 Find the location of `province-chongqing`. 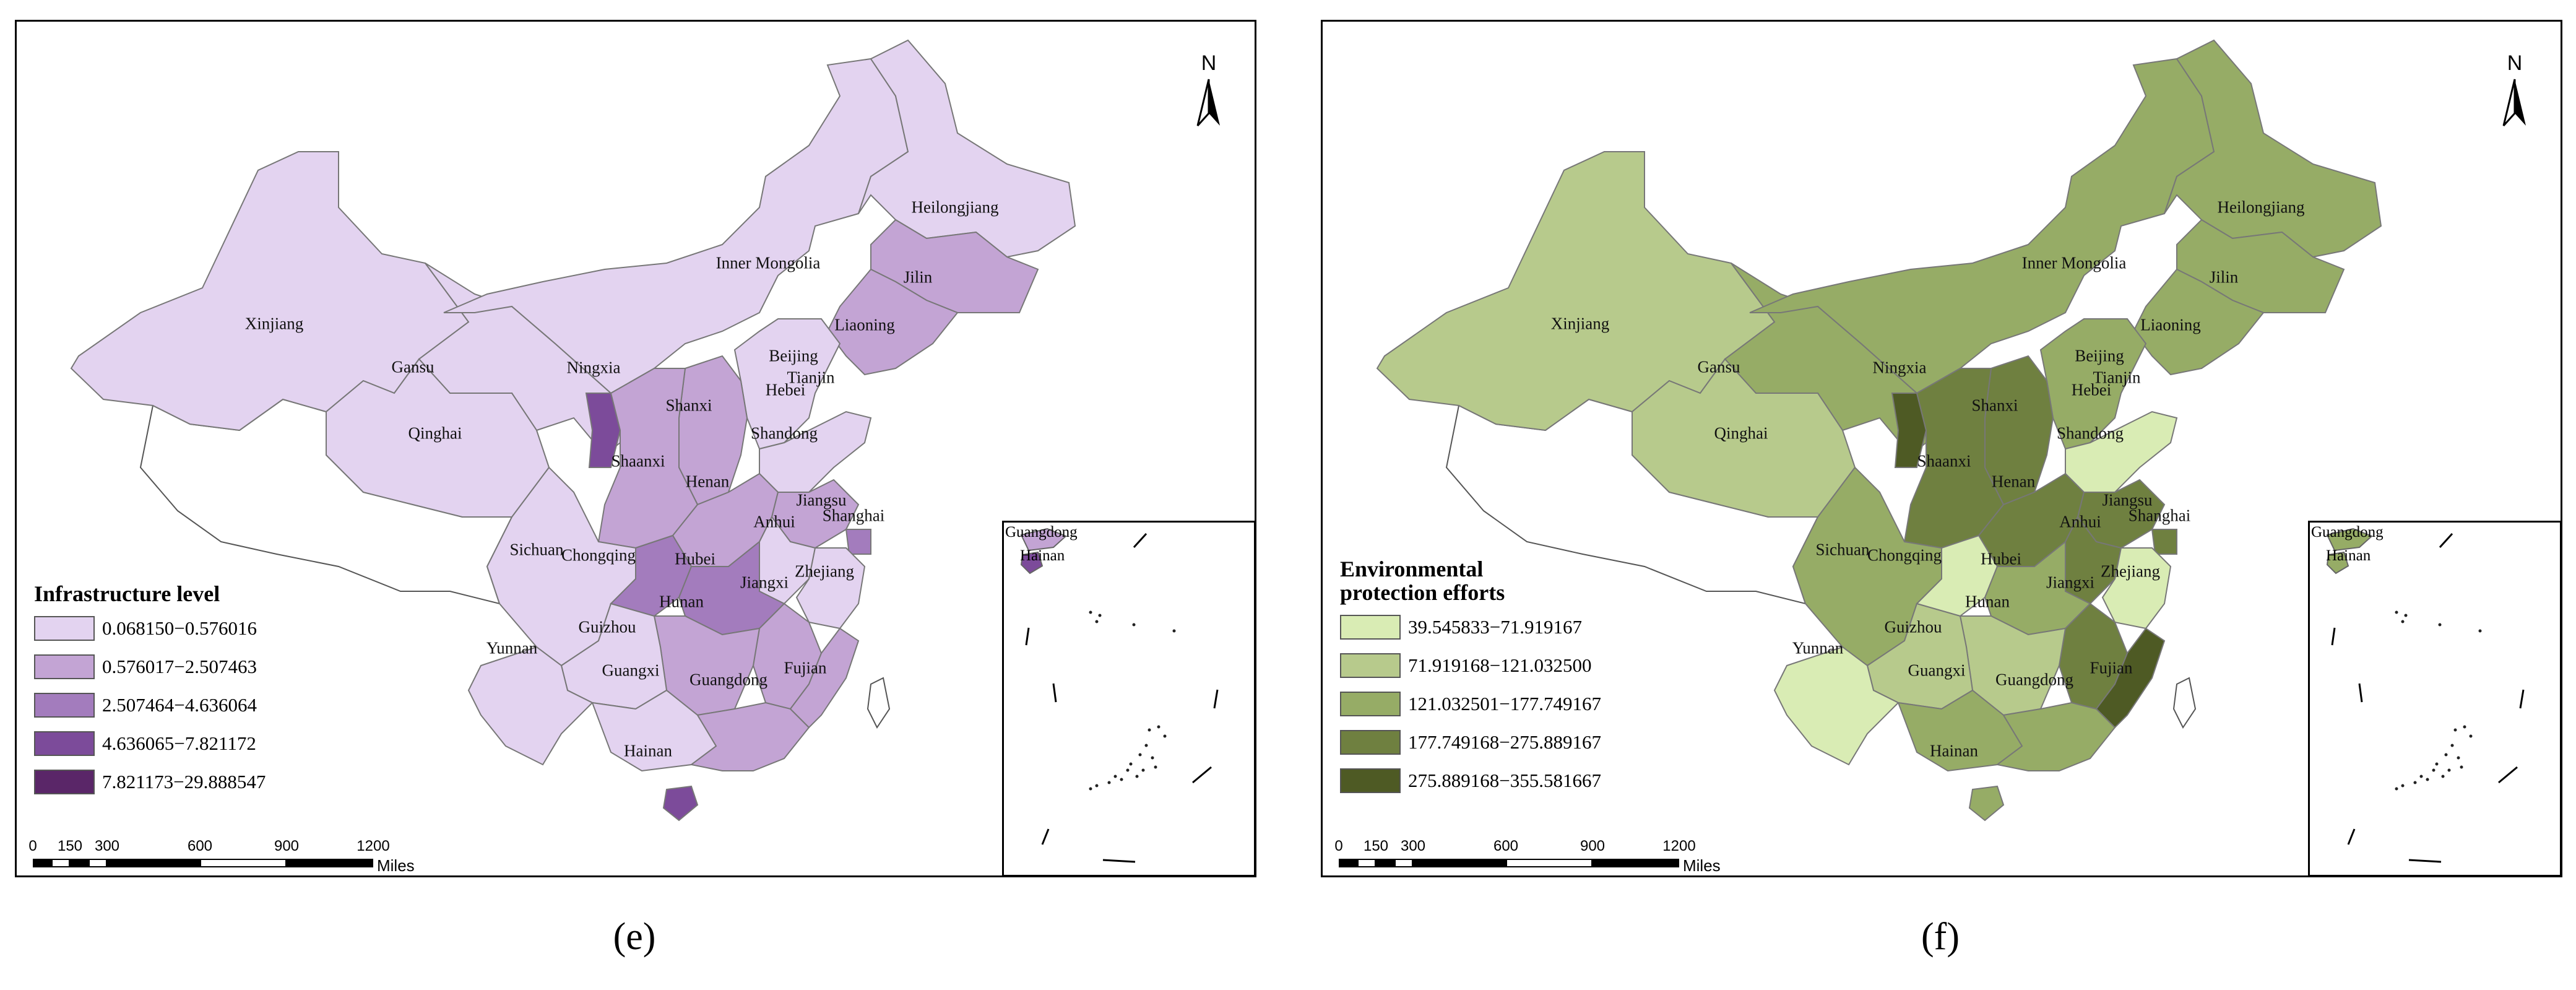

province-chongqing is located at coordinates (651, 576).